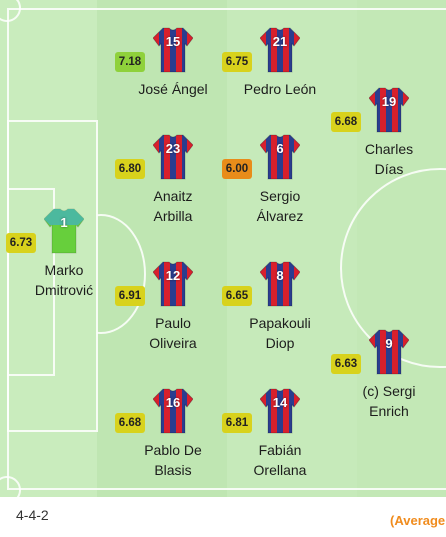 This screenshot has height=537, width=446. Describe the element at coordinates (389, 159) in the screenshot. I see `player-name: Charles Días` at that location.